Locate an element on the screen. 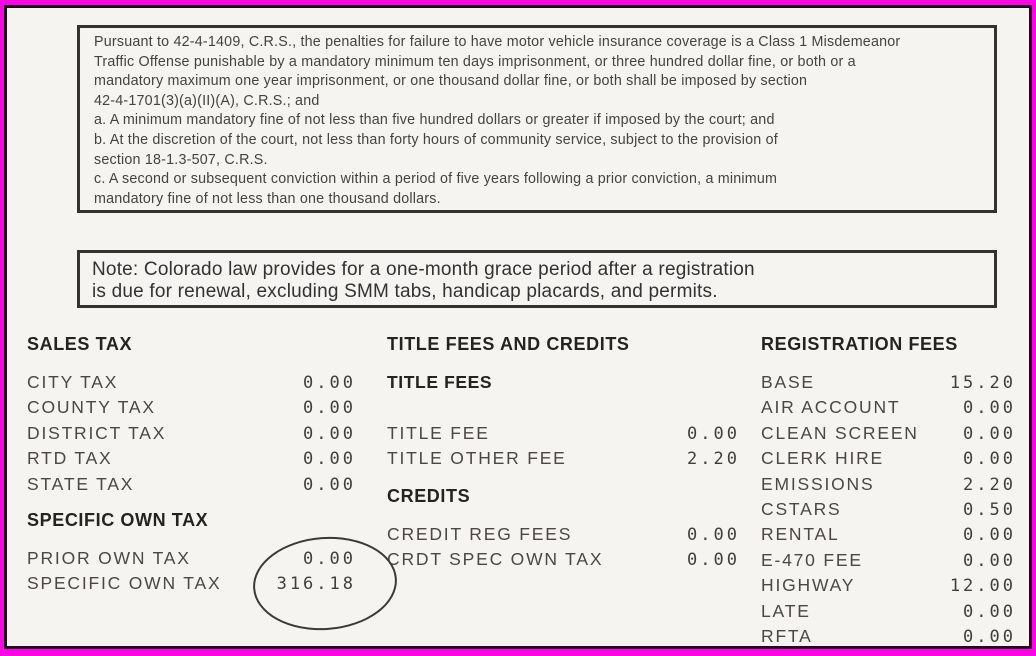 The height and width of the screenshot is (656, 1036). fee-row: SPECIFIC OWN TAX 316.18 is located at coordinates (190, 585).